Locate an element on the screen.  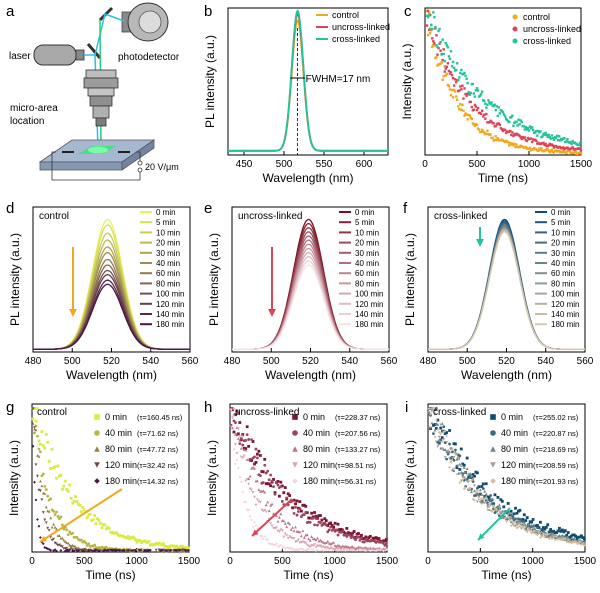
x-axis-label: Time (ns) is located at coordinates (506, 575).